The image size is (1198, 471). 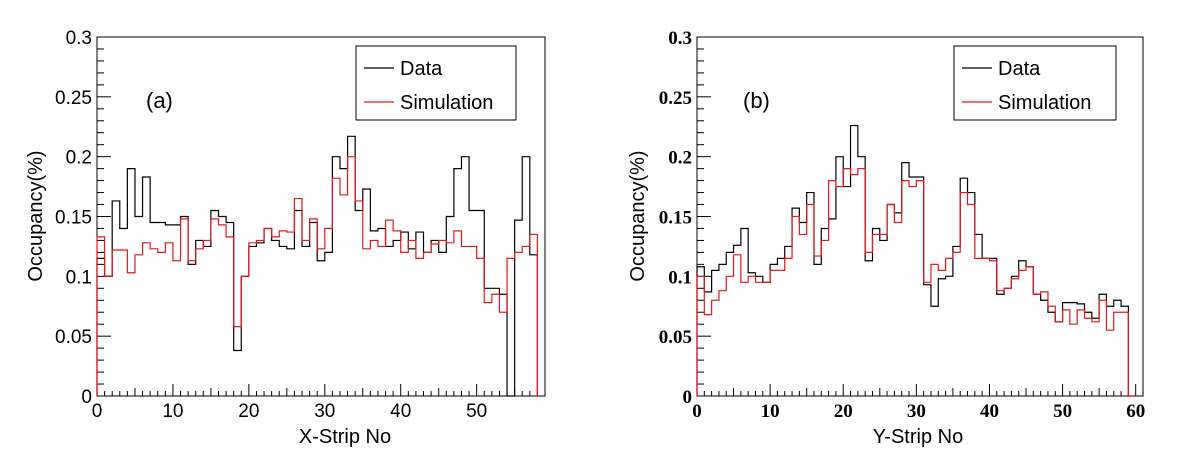 What do you see at coordinates (159, 100) in the screenshot?
I see `panel-label: (a)` at bounding box center [159, 100].